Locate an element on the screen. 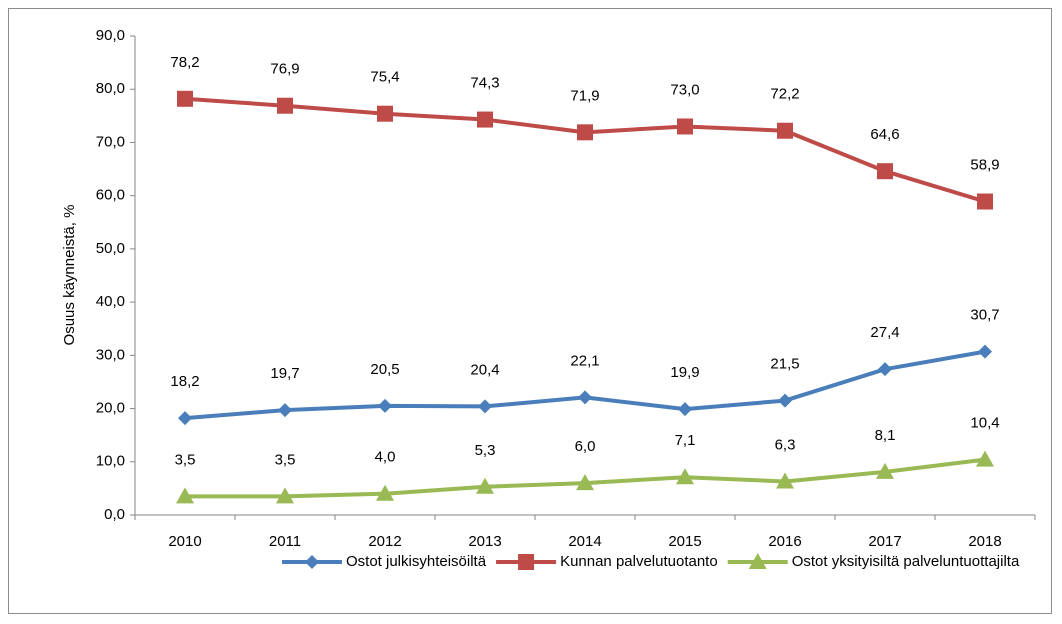 The height and width of the screenshot is (624, 1062). data-label: 20,5 is located at coordinates (384, 369).